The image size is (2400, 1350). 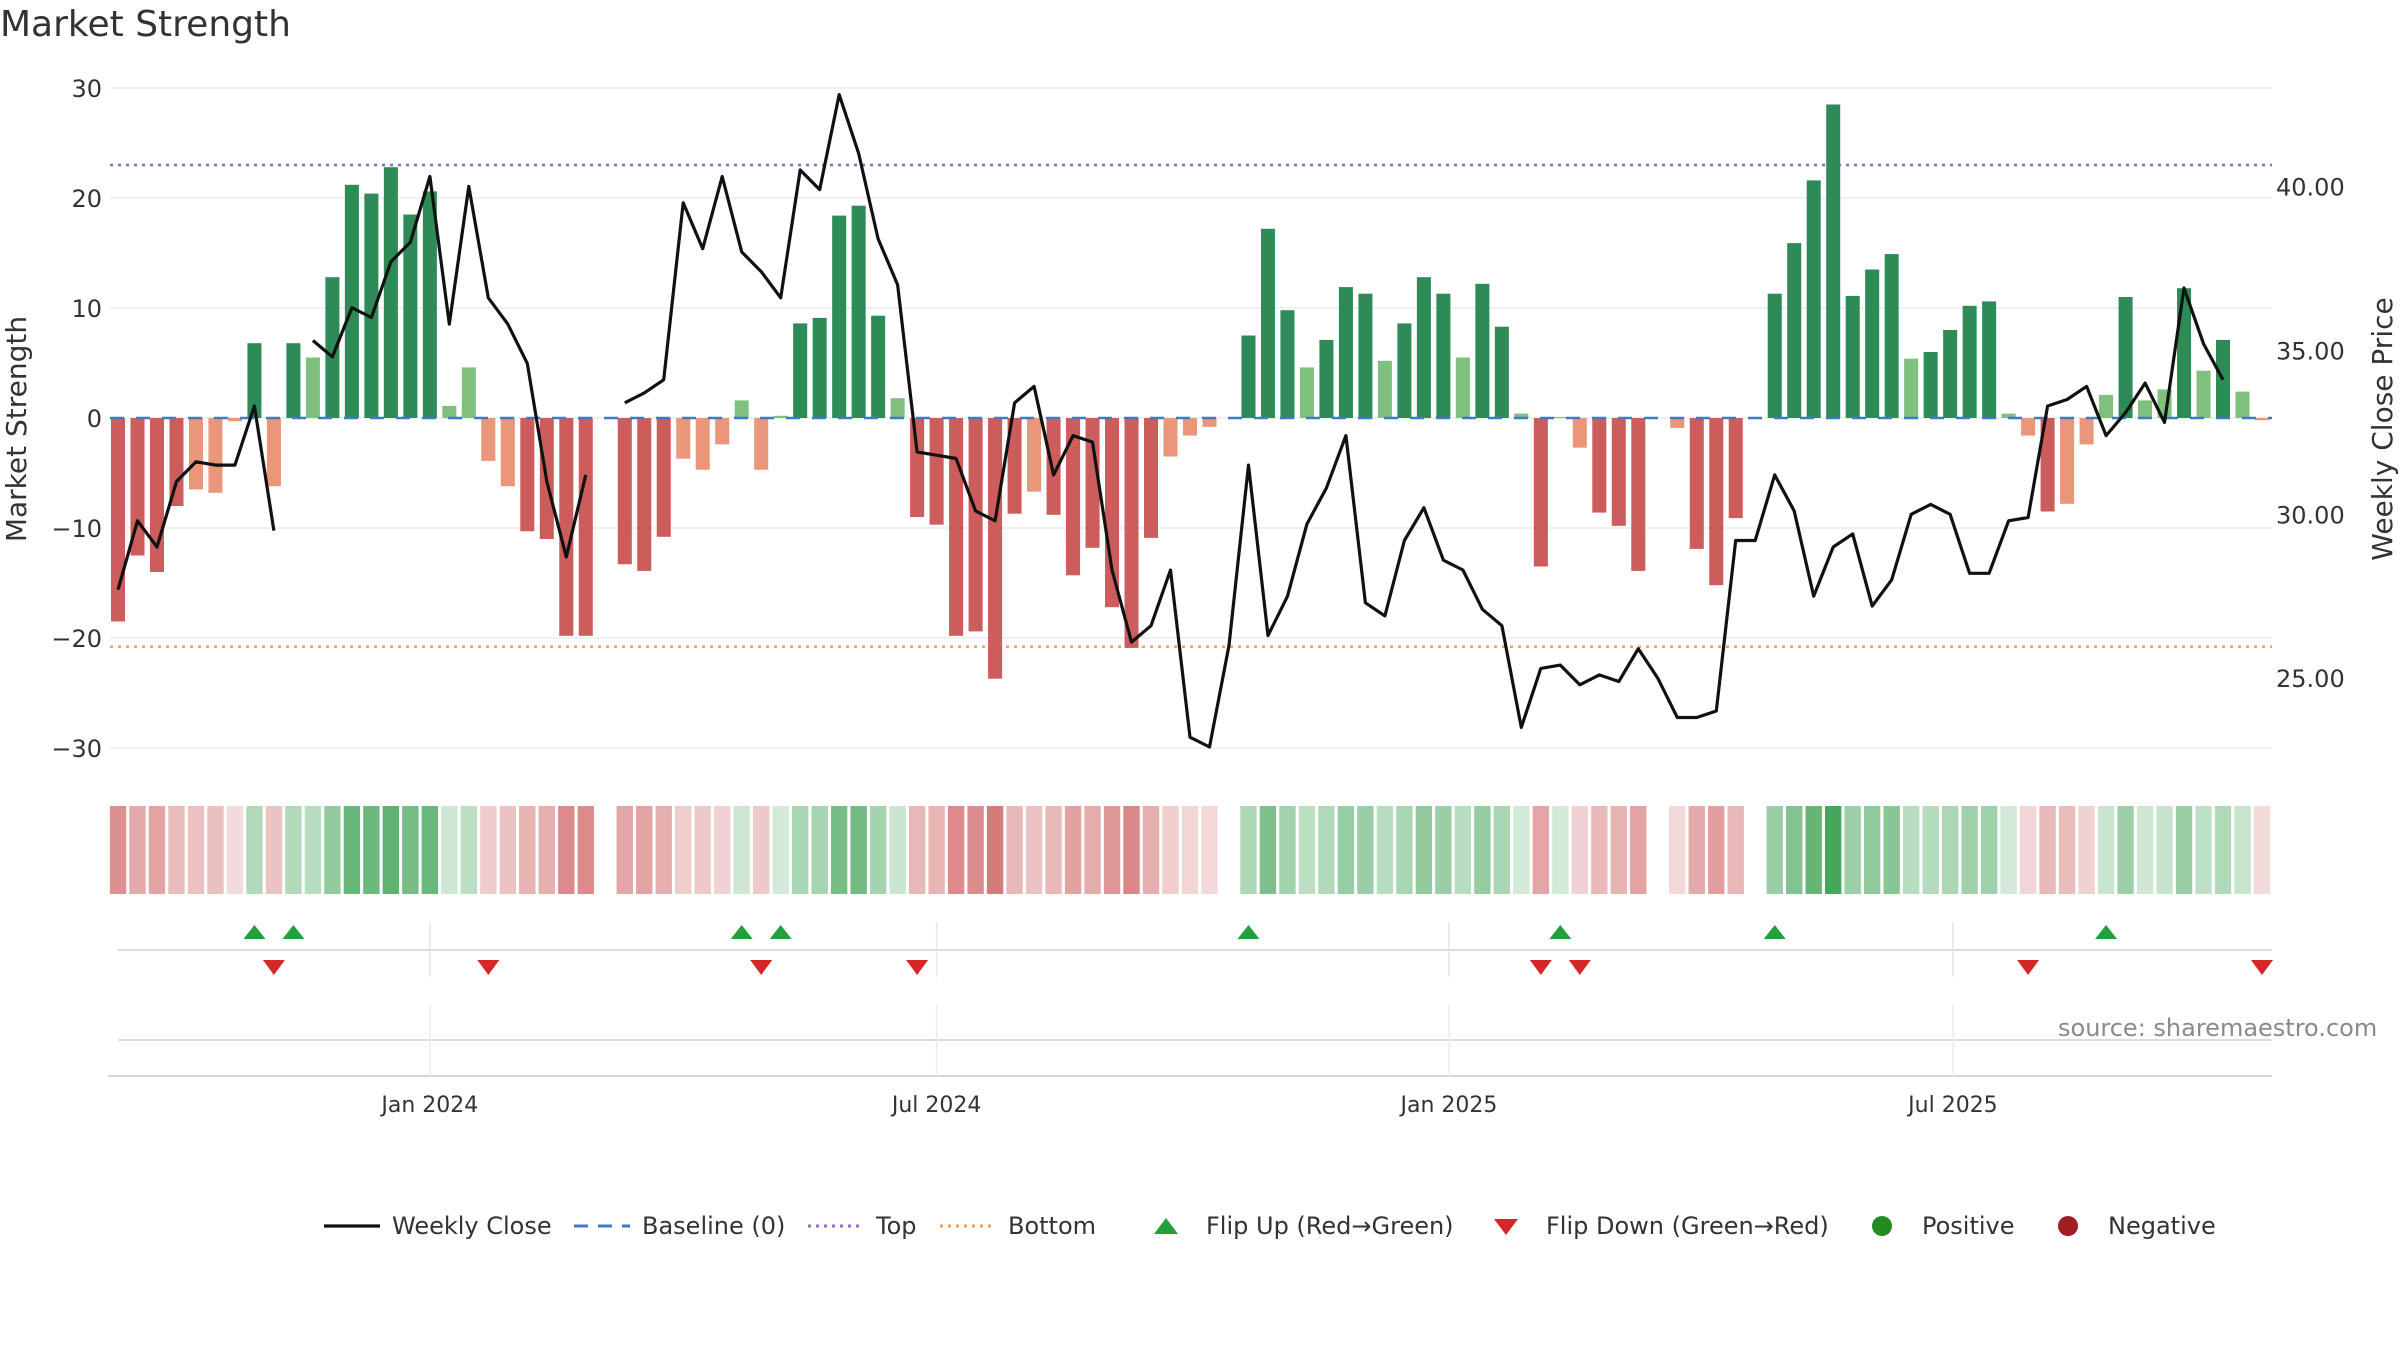 What do you see at coordinates (86, 309) in the screenshot?
I see `y-tick-label-left: 10` at bounding box center [86, 309].